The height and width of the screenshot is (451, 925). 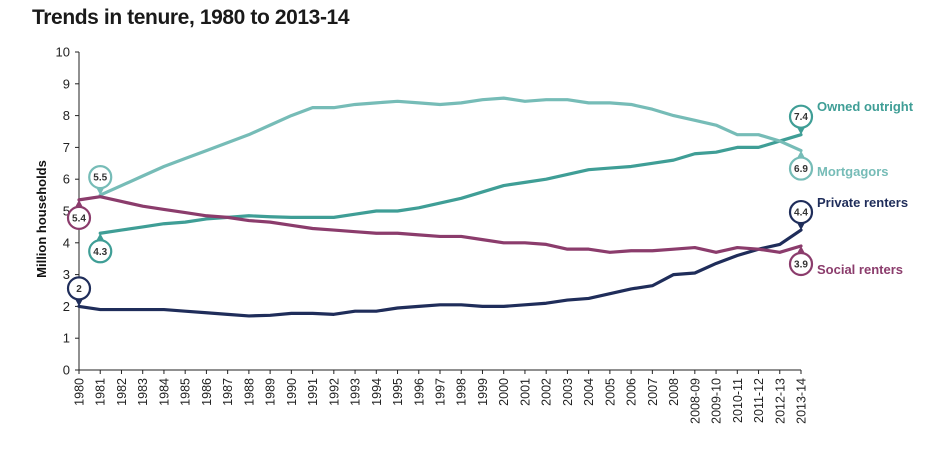 I want to click on x-tick-label: 2006, so click(x=632, y=392).